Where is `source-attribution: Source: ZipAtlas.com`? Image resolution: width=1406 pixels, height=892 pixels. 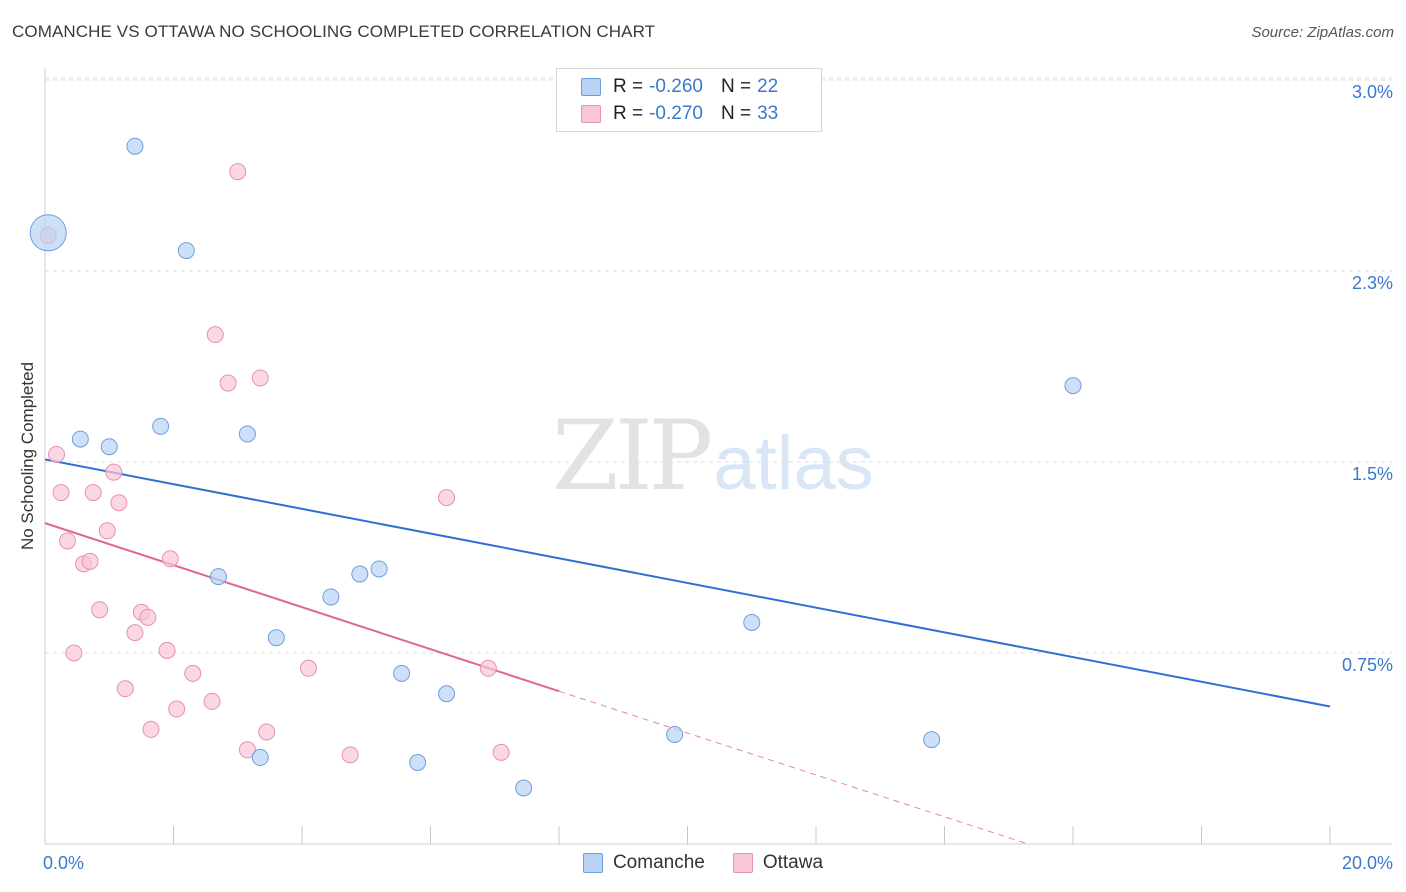 source-attribution: Source: ZipAtlas.com is located at coordinates (1322, 32).